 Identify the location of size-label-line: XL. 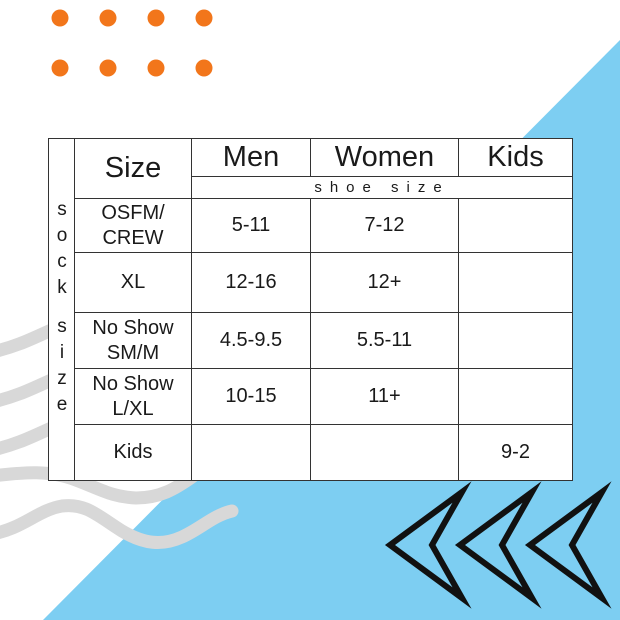
(133, 282).